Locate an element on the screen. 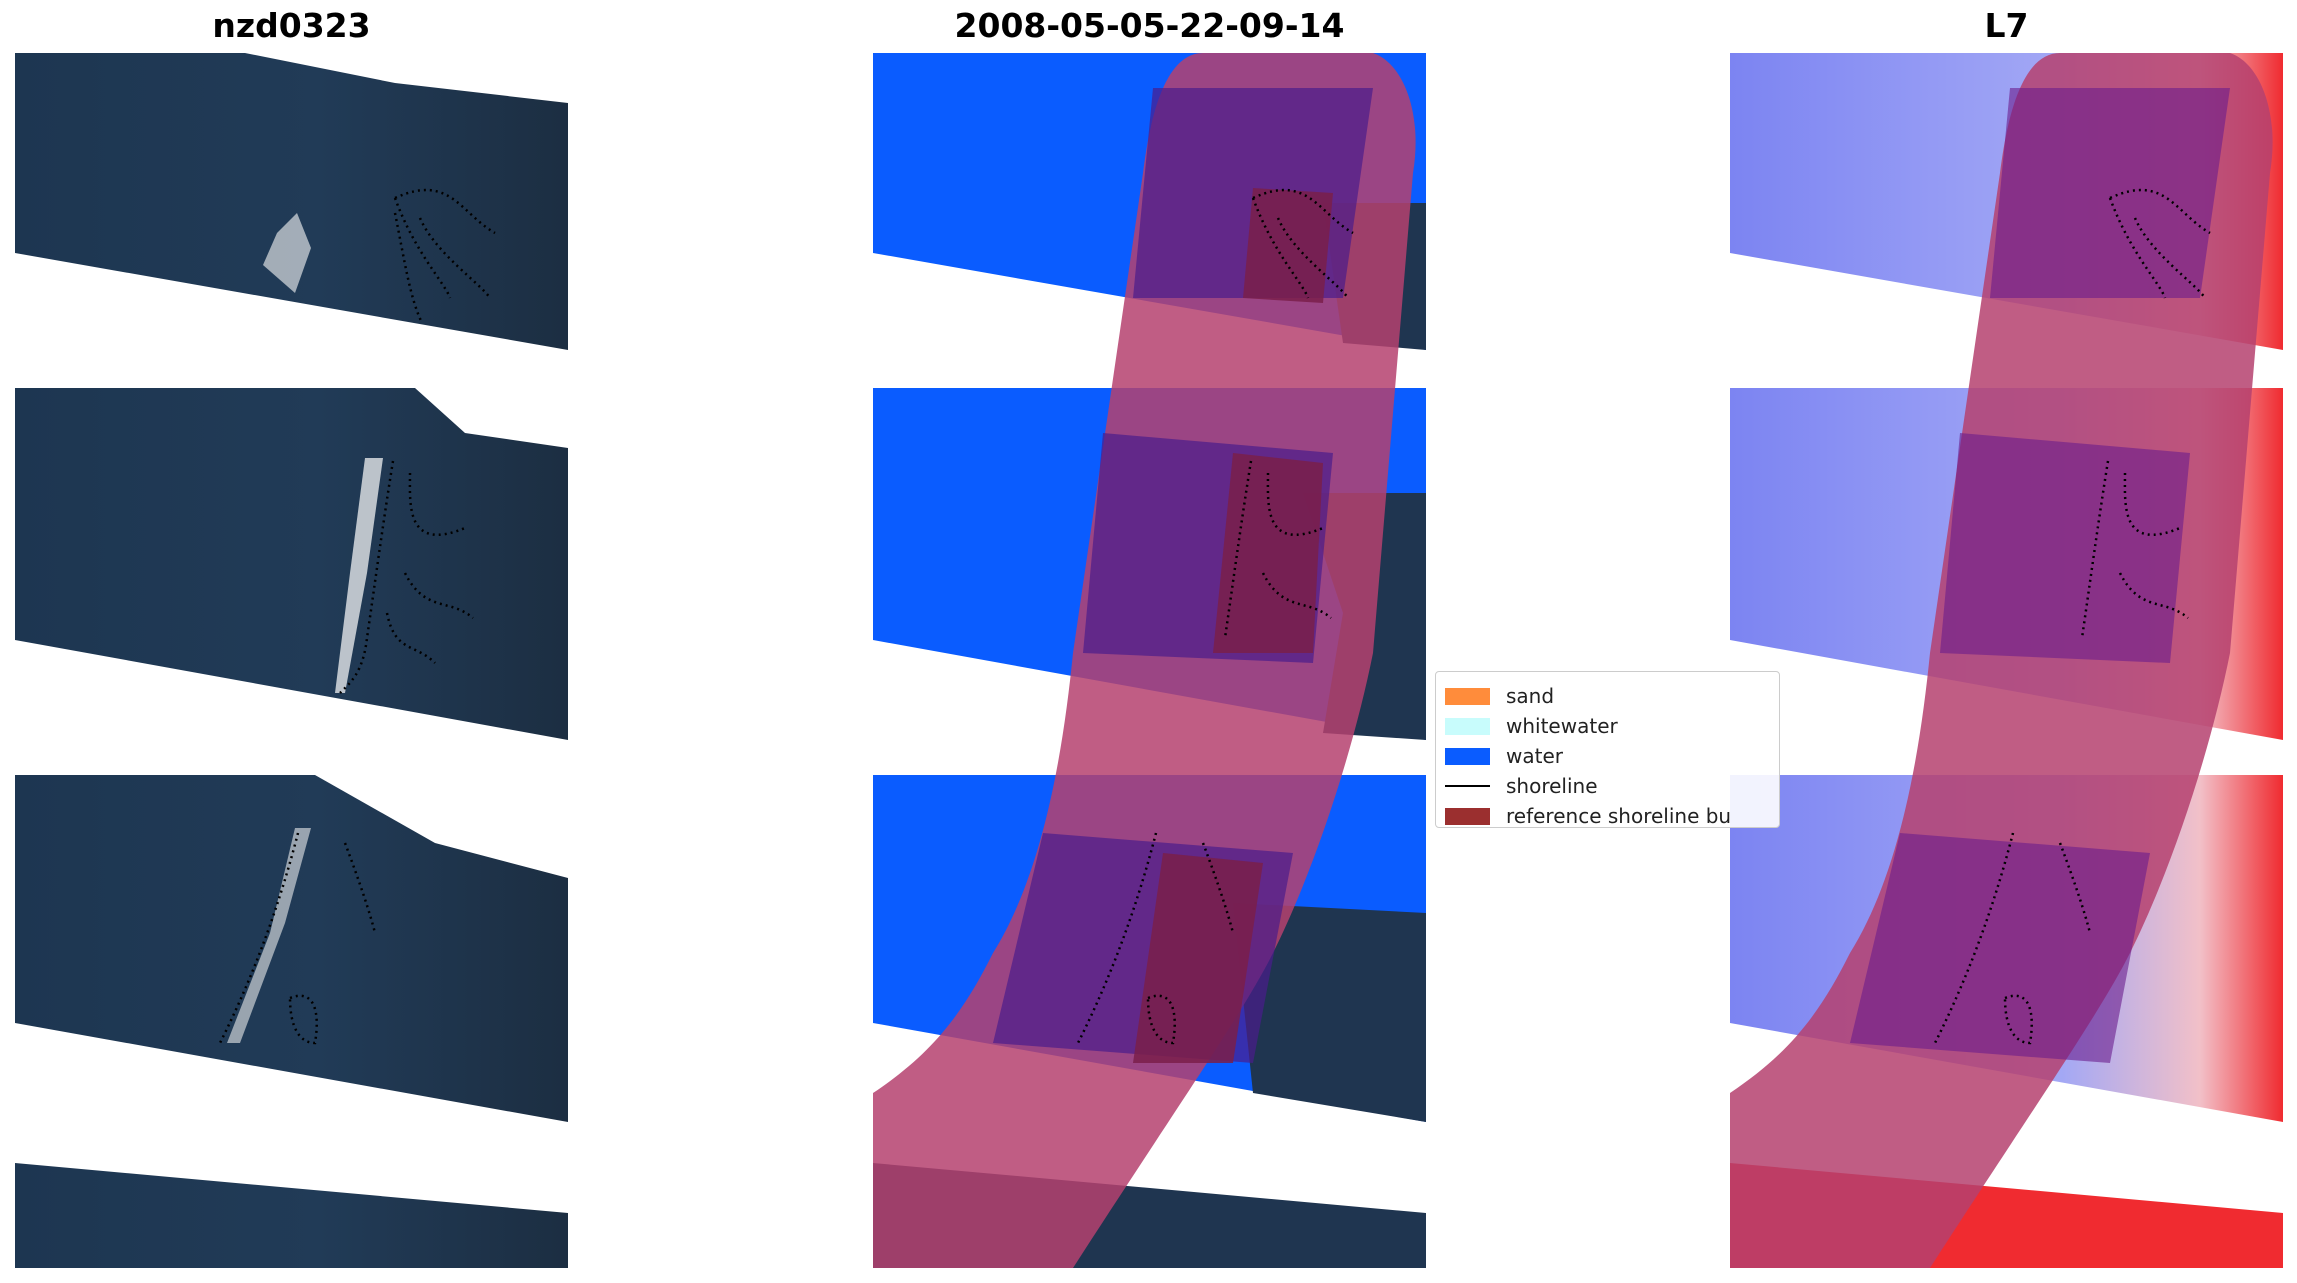 The image size is (2297, 1283). legend-item-sand: sand is located at coordinates (1499, 696).